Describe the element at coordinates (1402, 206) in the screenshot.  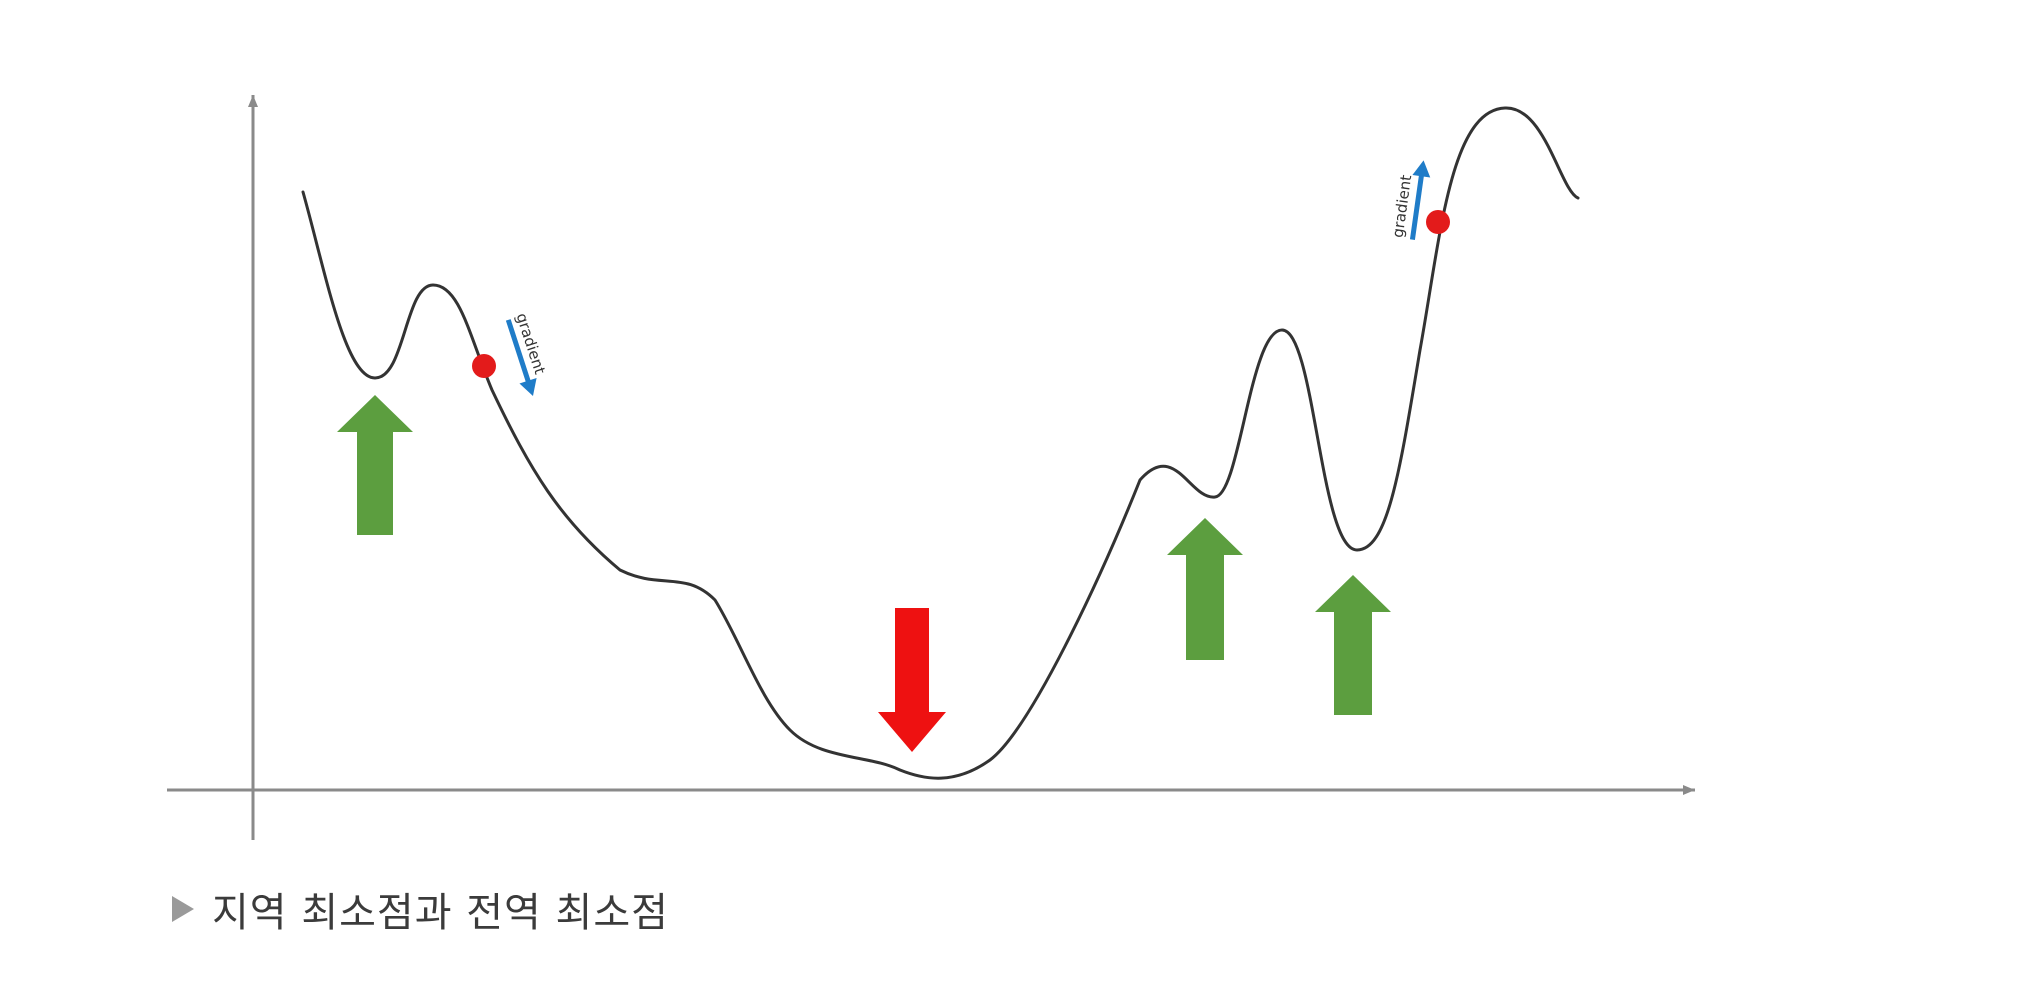
I see `gradient-label-right: gradient` at that location.